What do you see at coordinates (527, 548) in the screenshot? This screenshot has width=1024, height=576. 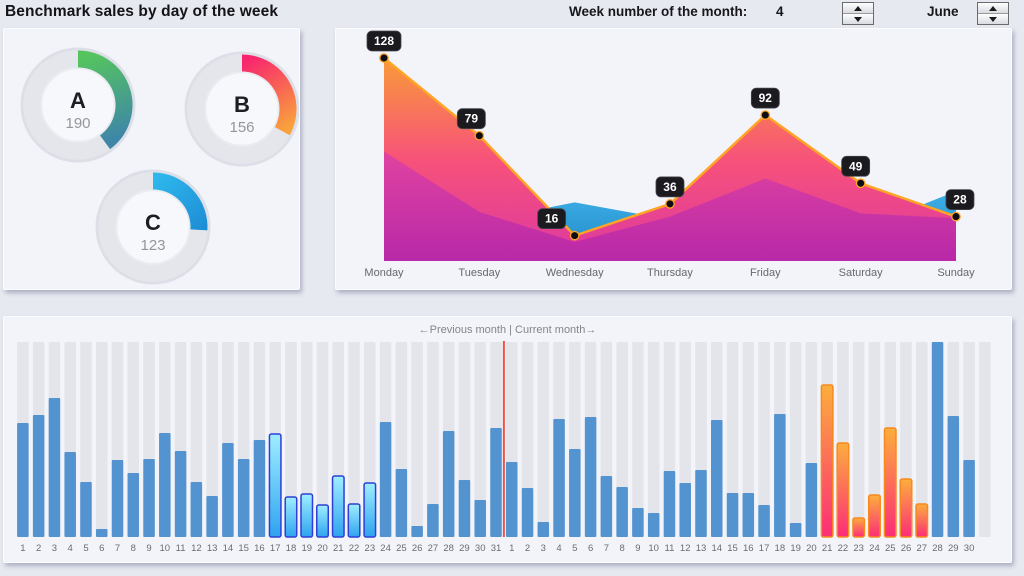 I see `svg-text: 2` at bounding box center [527, 548].